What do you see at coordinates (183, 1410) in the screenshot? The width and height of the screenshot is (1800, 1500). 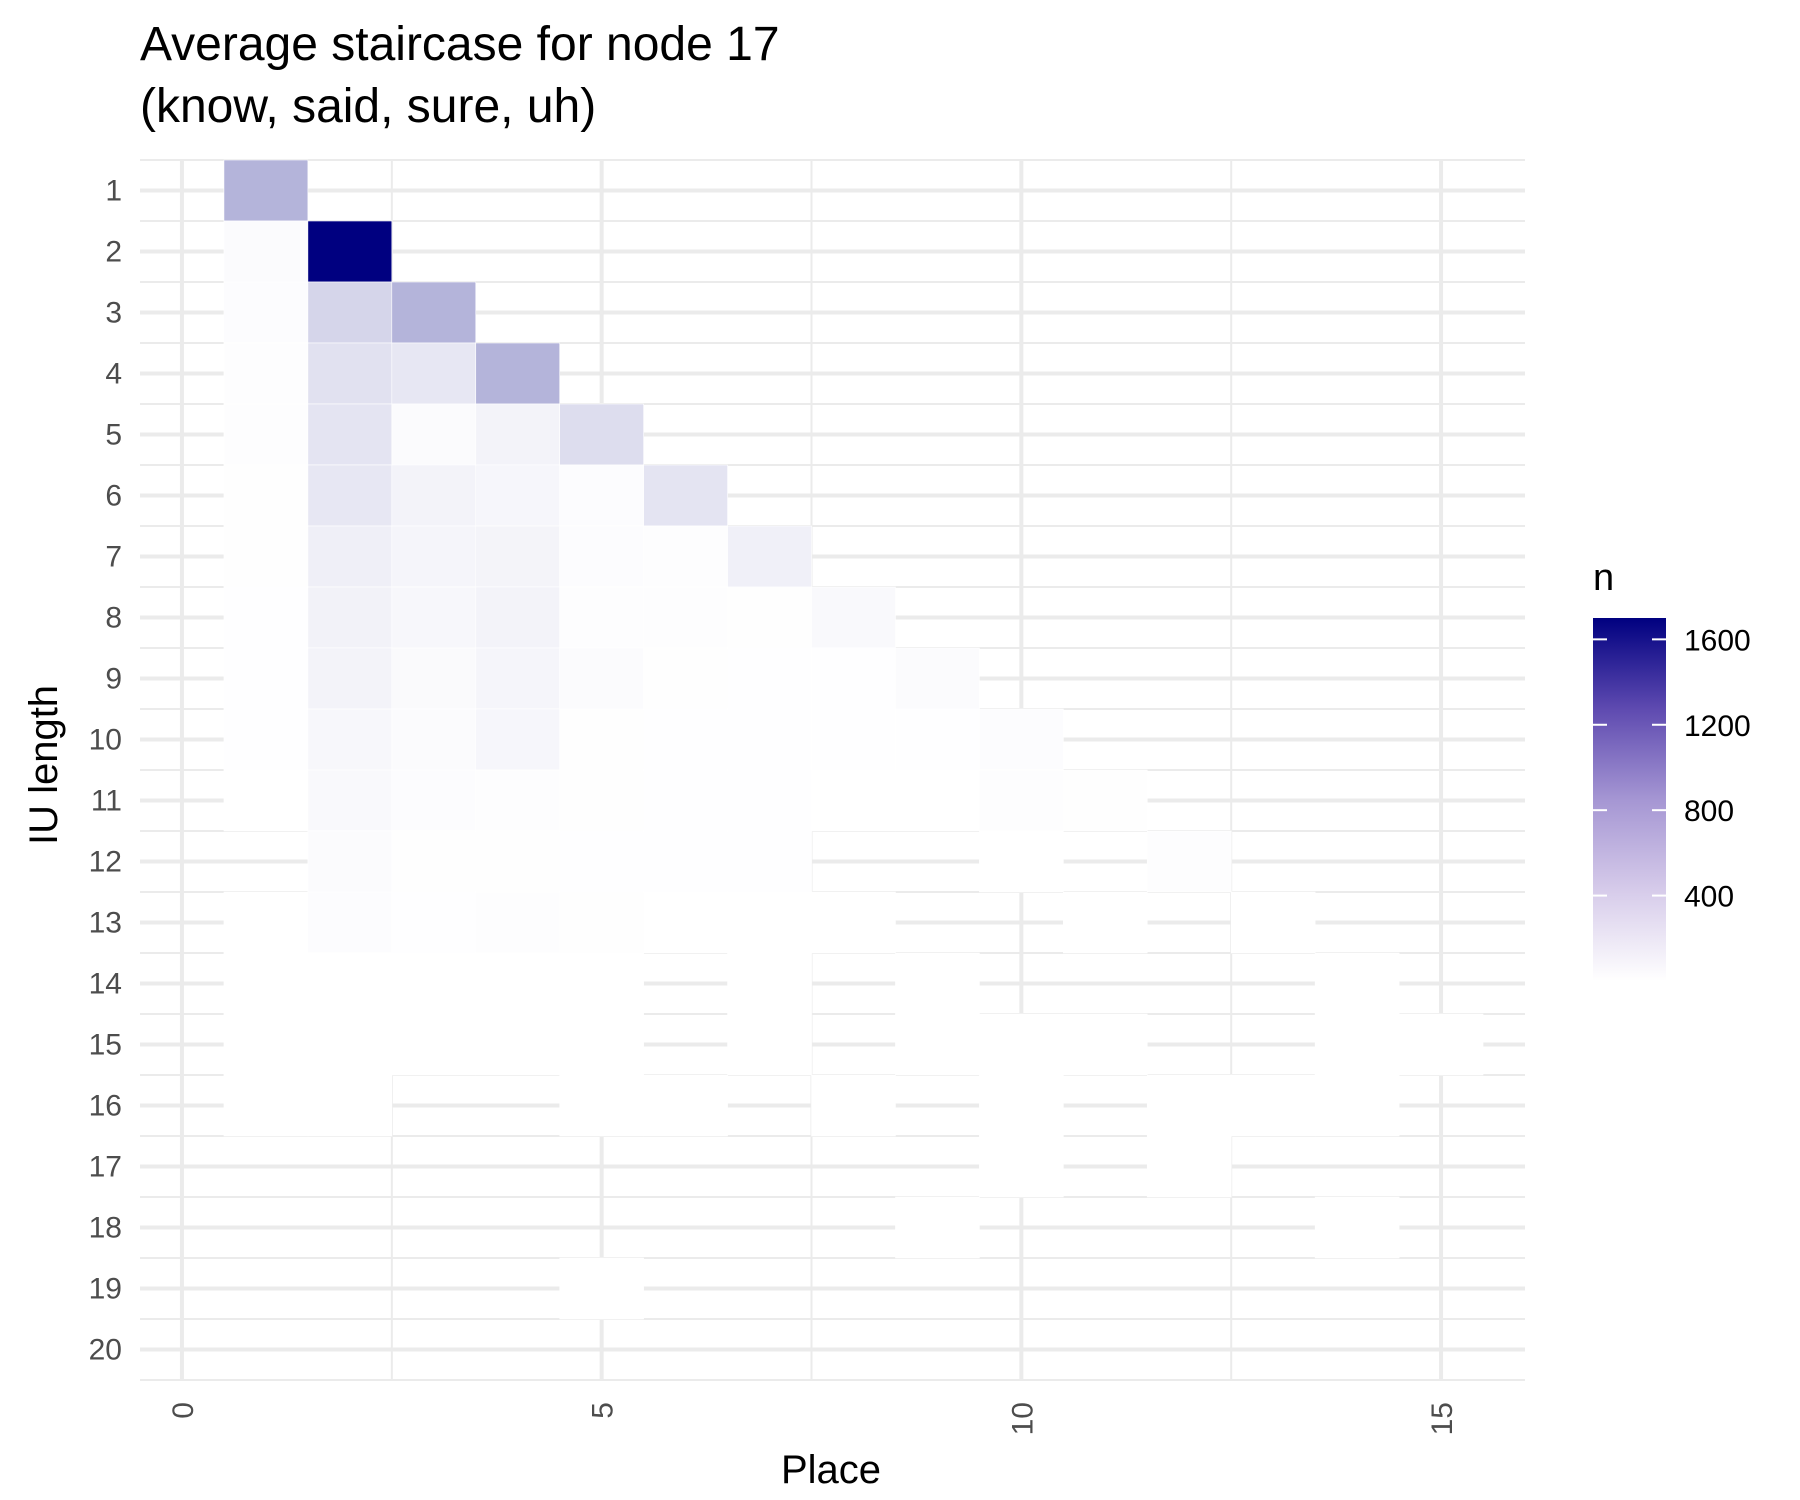 I see `x-tick-label: 0` at bounding box center [183, 1410].